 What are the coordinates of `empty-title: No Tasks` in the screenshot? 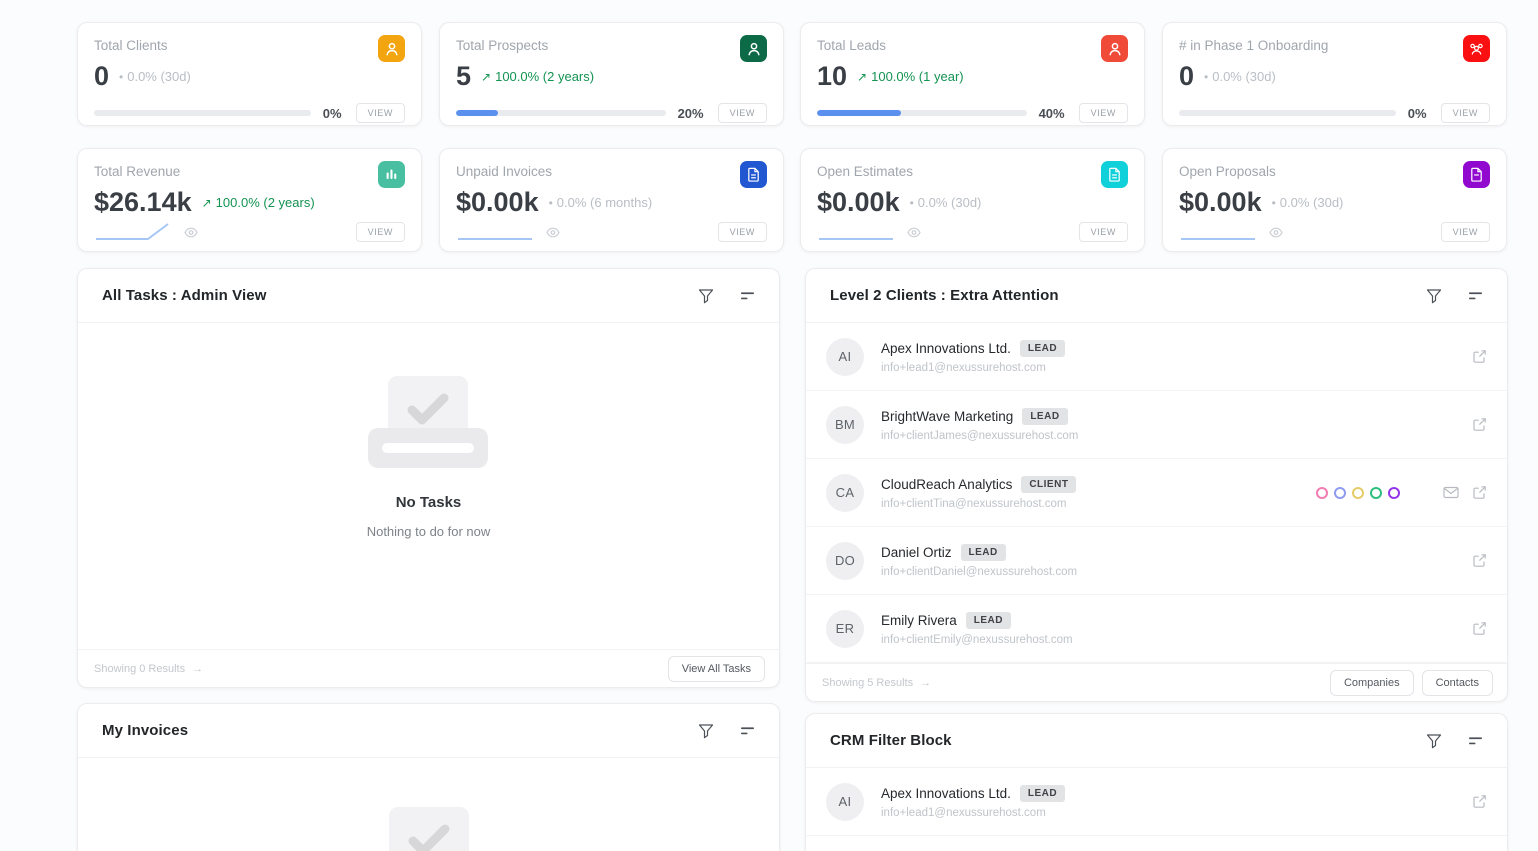 It's located at (428, 502).